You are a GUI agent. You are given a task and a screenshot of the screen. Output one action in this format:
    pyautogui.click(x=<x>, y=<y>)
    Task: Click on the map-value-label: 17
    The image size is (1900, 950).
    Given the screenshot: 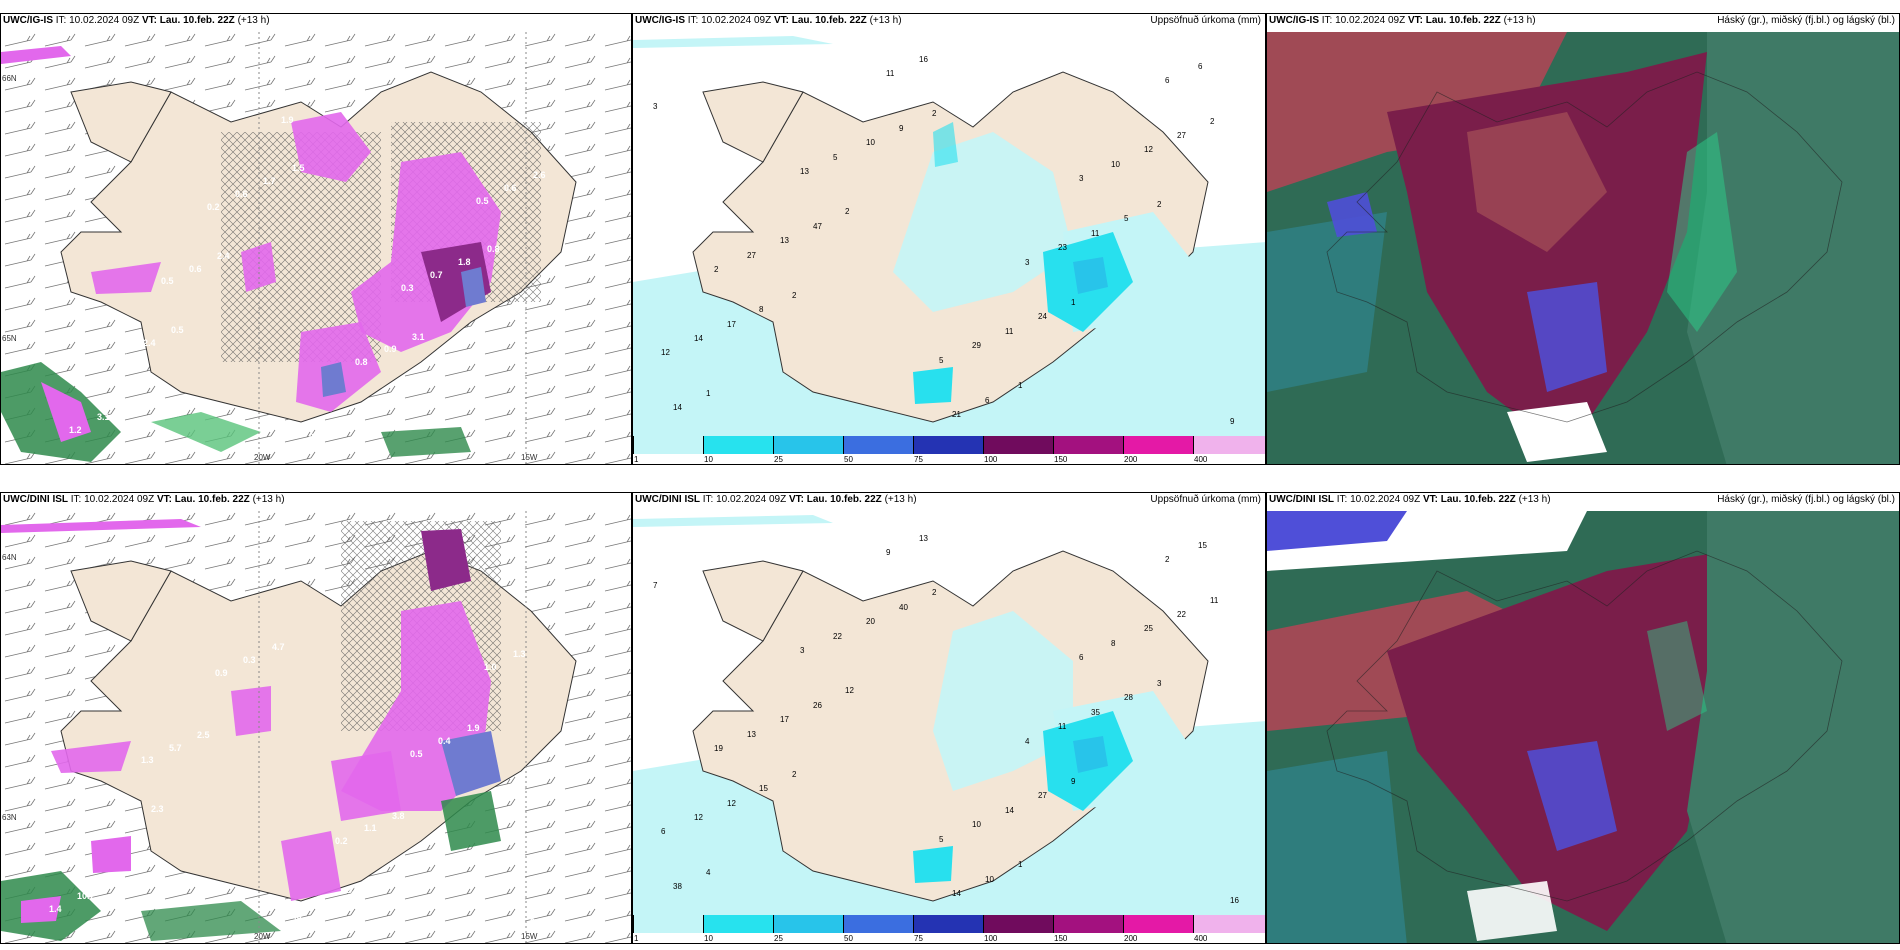 What is the action you would take?
    pyautogui.click(x=784, y=719)
    